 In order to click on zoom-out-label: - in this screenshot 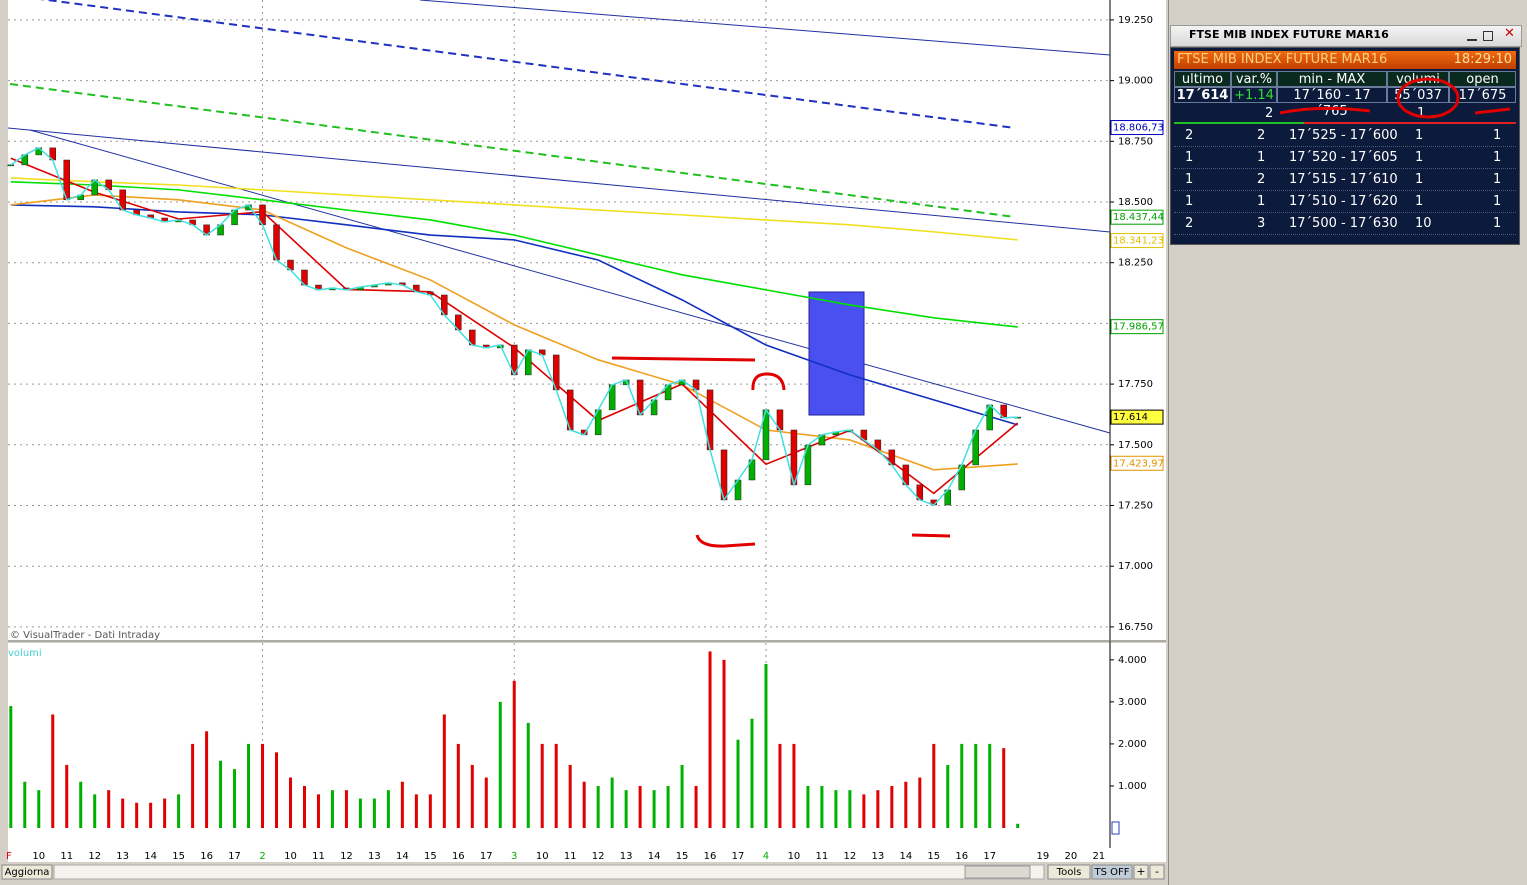, I will do `click(1157, 871)`.